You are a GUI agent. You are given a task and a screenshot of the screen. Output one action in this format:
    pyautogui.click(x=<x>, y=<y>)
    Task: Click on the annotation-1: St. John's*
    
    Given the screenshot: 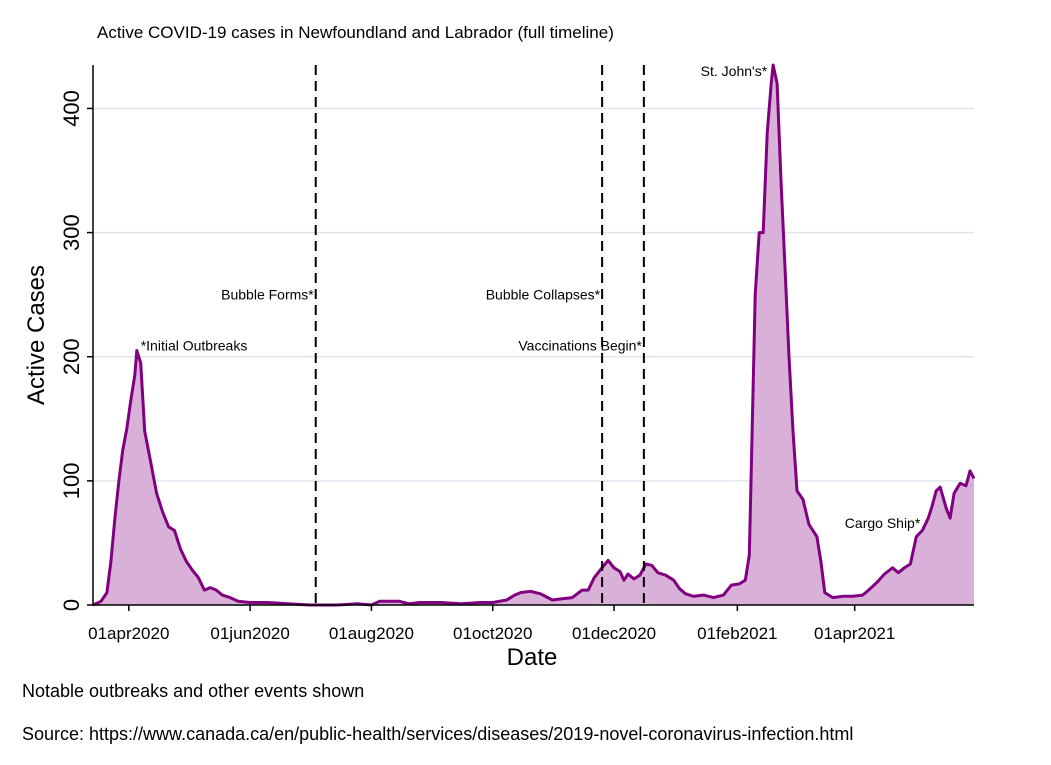 What is the action you would take?
    pyautogui.click(x=734, y=71)
    